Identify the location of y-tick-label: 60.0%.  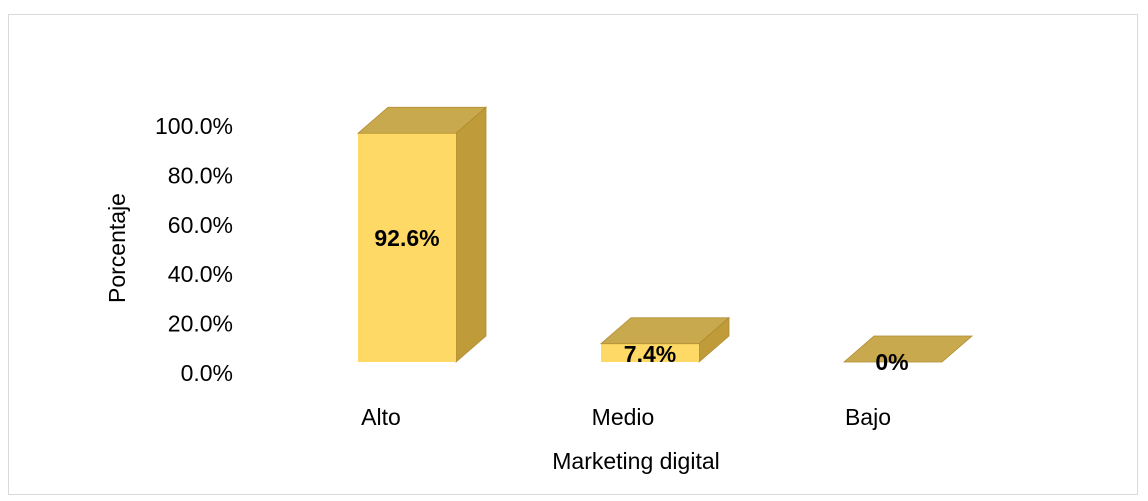
(200, 225).